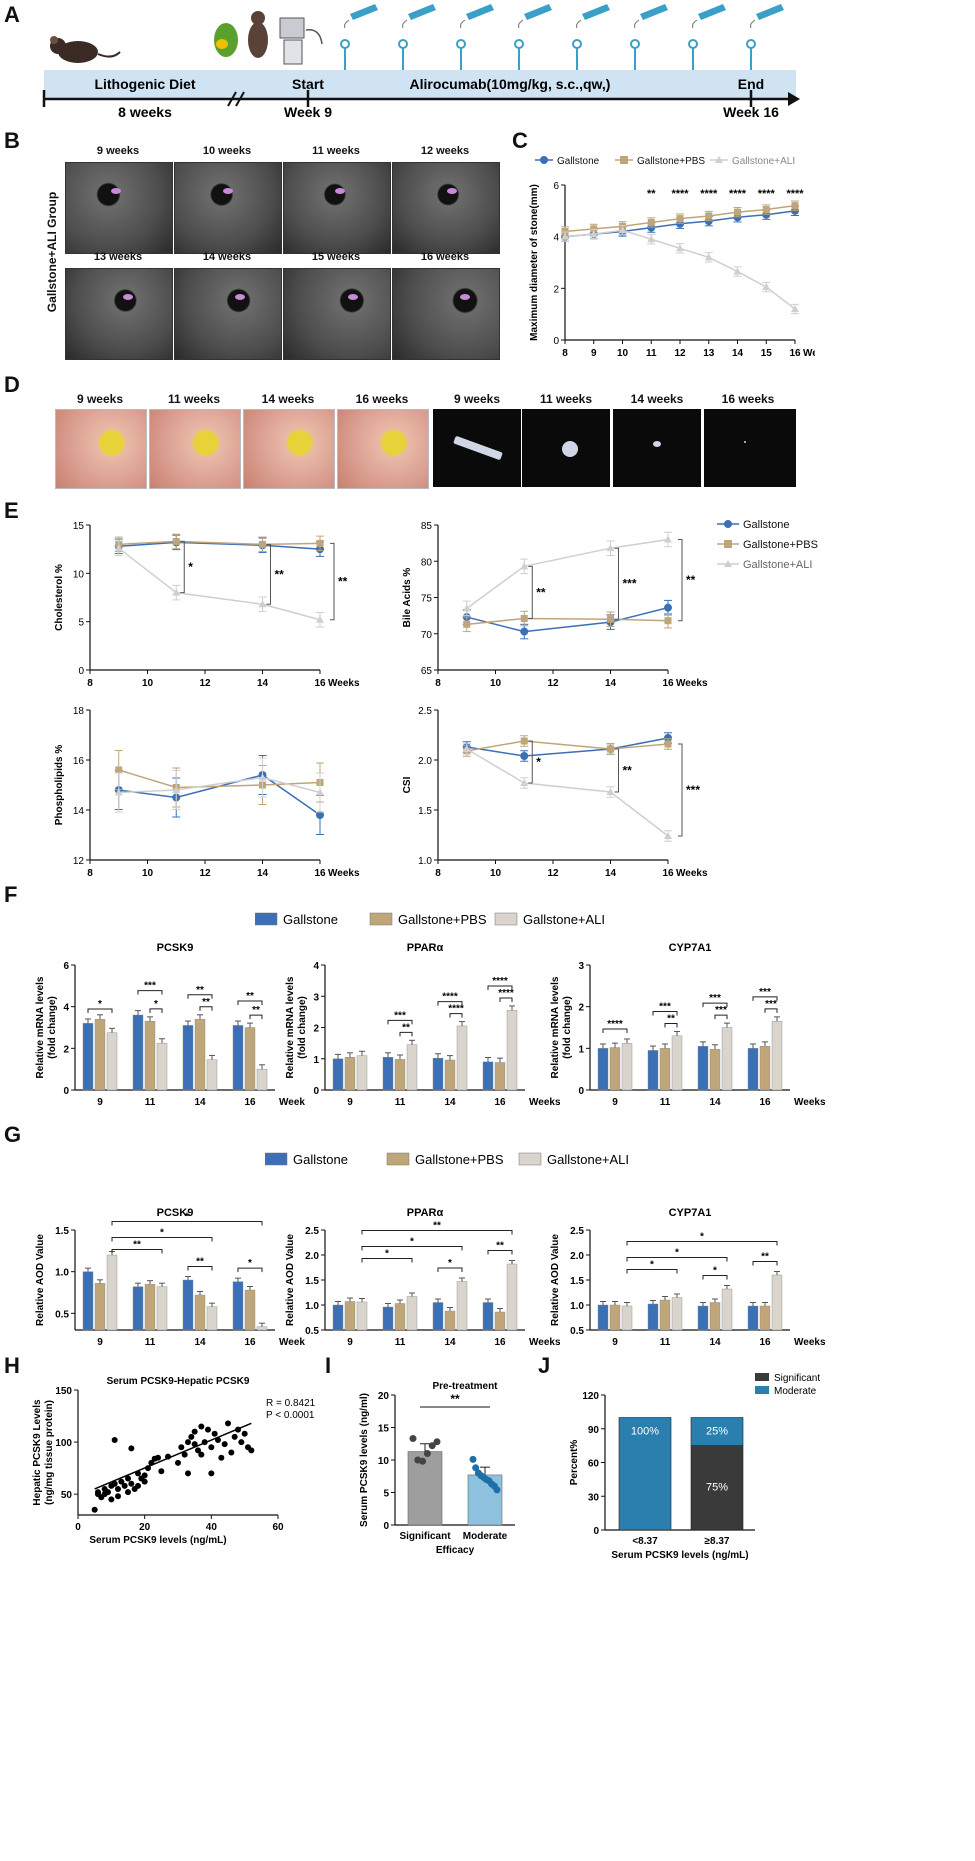 Image resolution: width=975 pixels, height=1861 pixels. What do you see at coordinates (581, 966) in the screenshot?
I see `y-tick-label: 3` at bounding box center [581, 966].